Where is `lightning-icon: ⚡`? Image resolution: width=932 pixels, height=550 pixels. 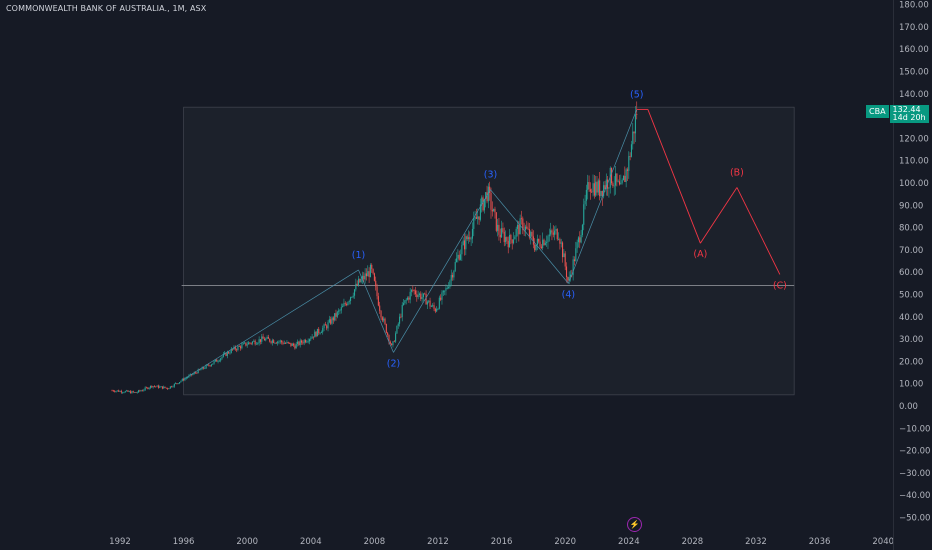
lightning-icon: ⚡ is located at coordinates (634, 524).